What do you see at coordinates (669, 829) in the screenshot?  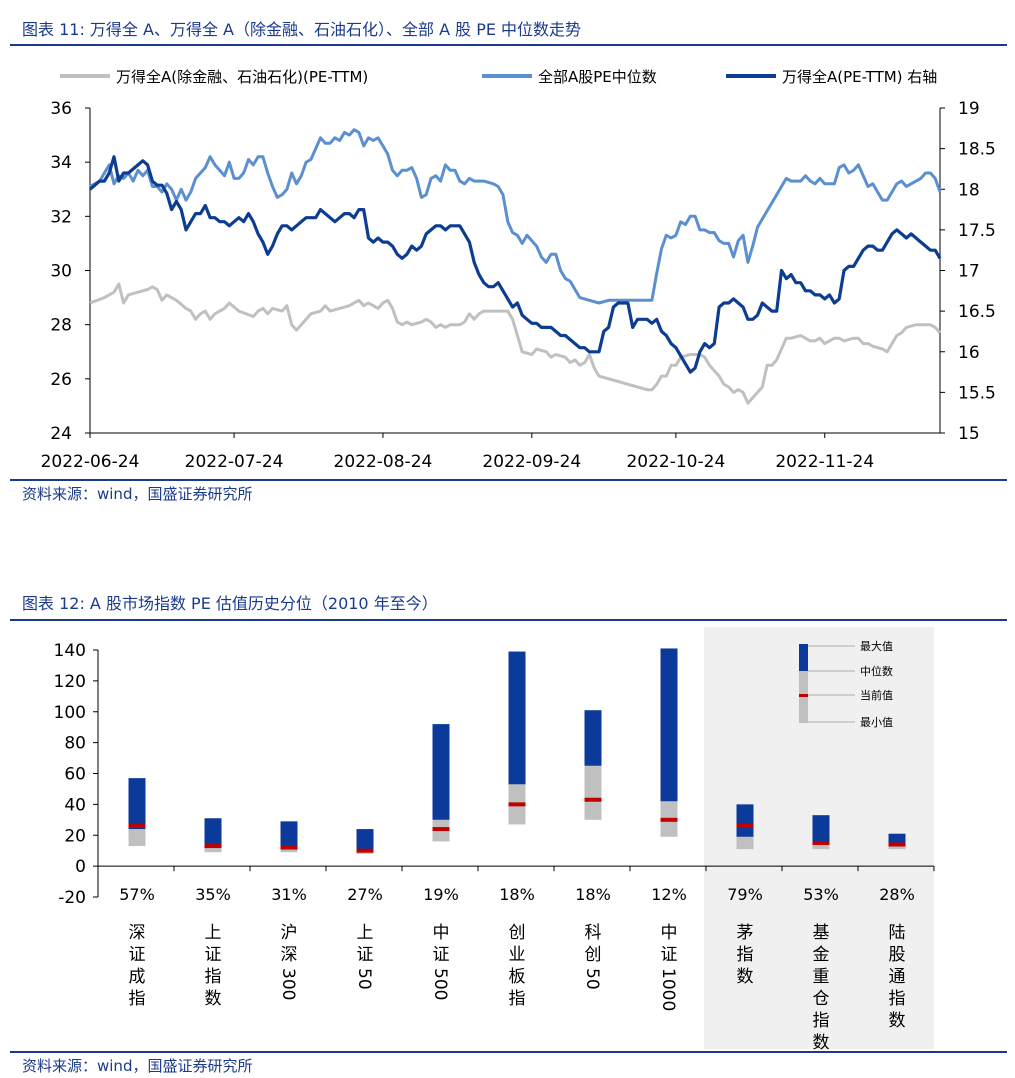 I see `bar-group: 12% 中证 1000` at bounding box center [669, 829].